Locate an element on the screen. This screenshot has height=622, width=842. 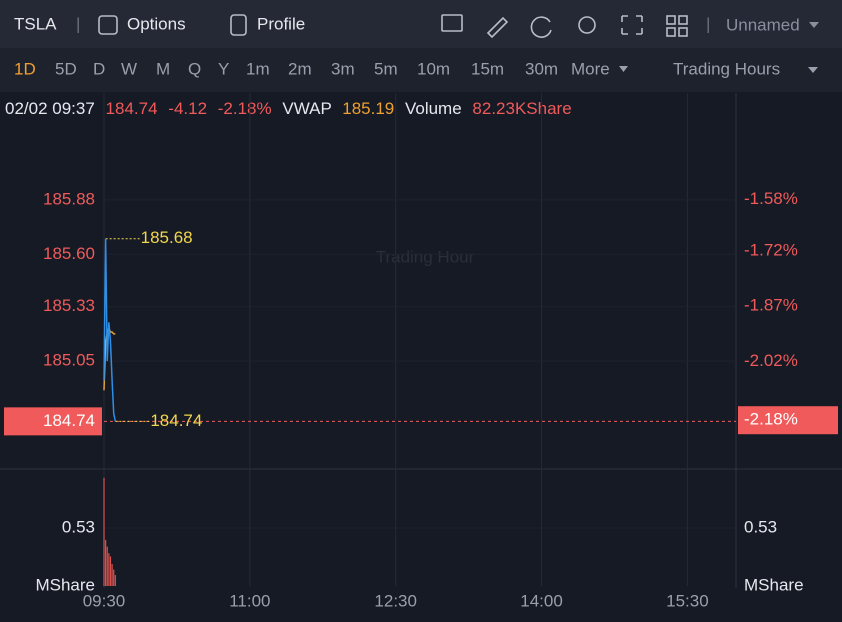
timeframe: 15m is located at coordinates (487, 68).